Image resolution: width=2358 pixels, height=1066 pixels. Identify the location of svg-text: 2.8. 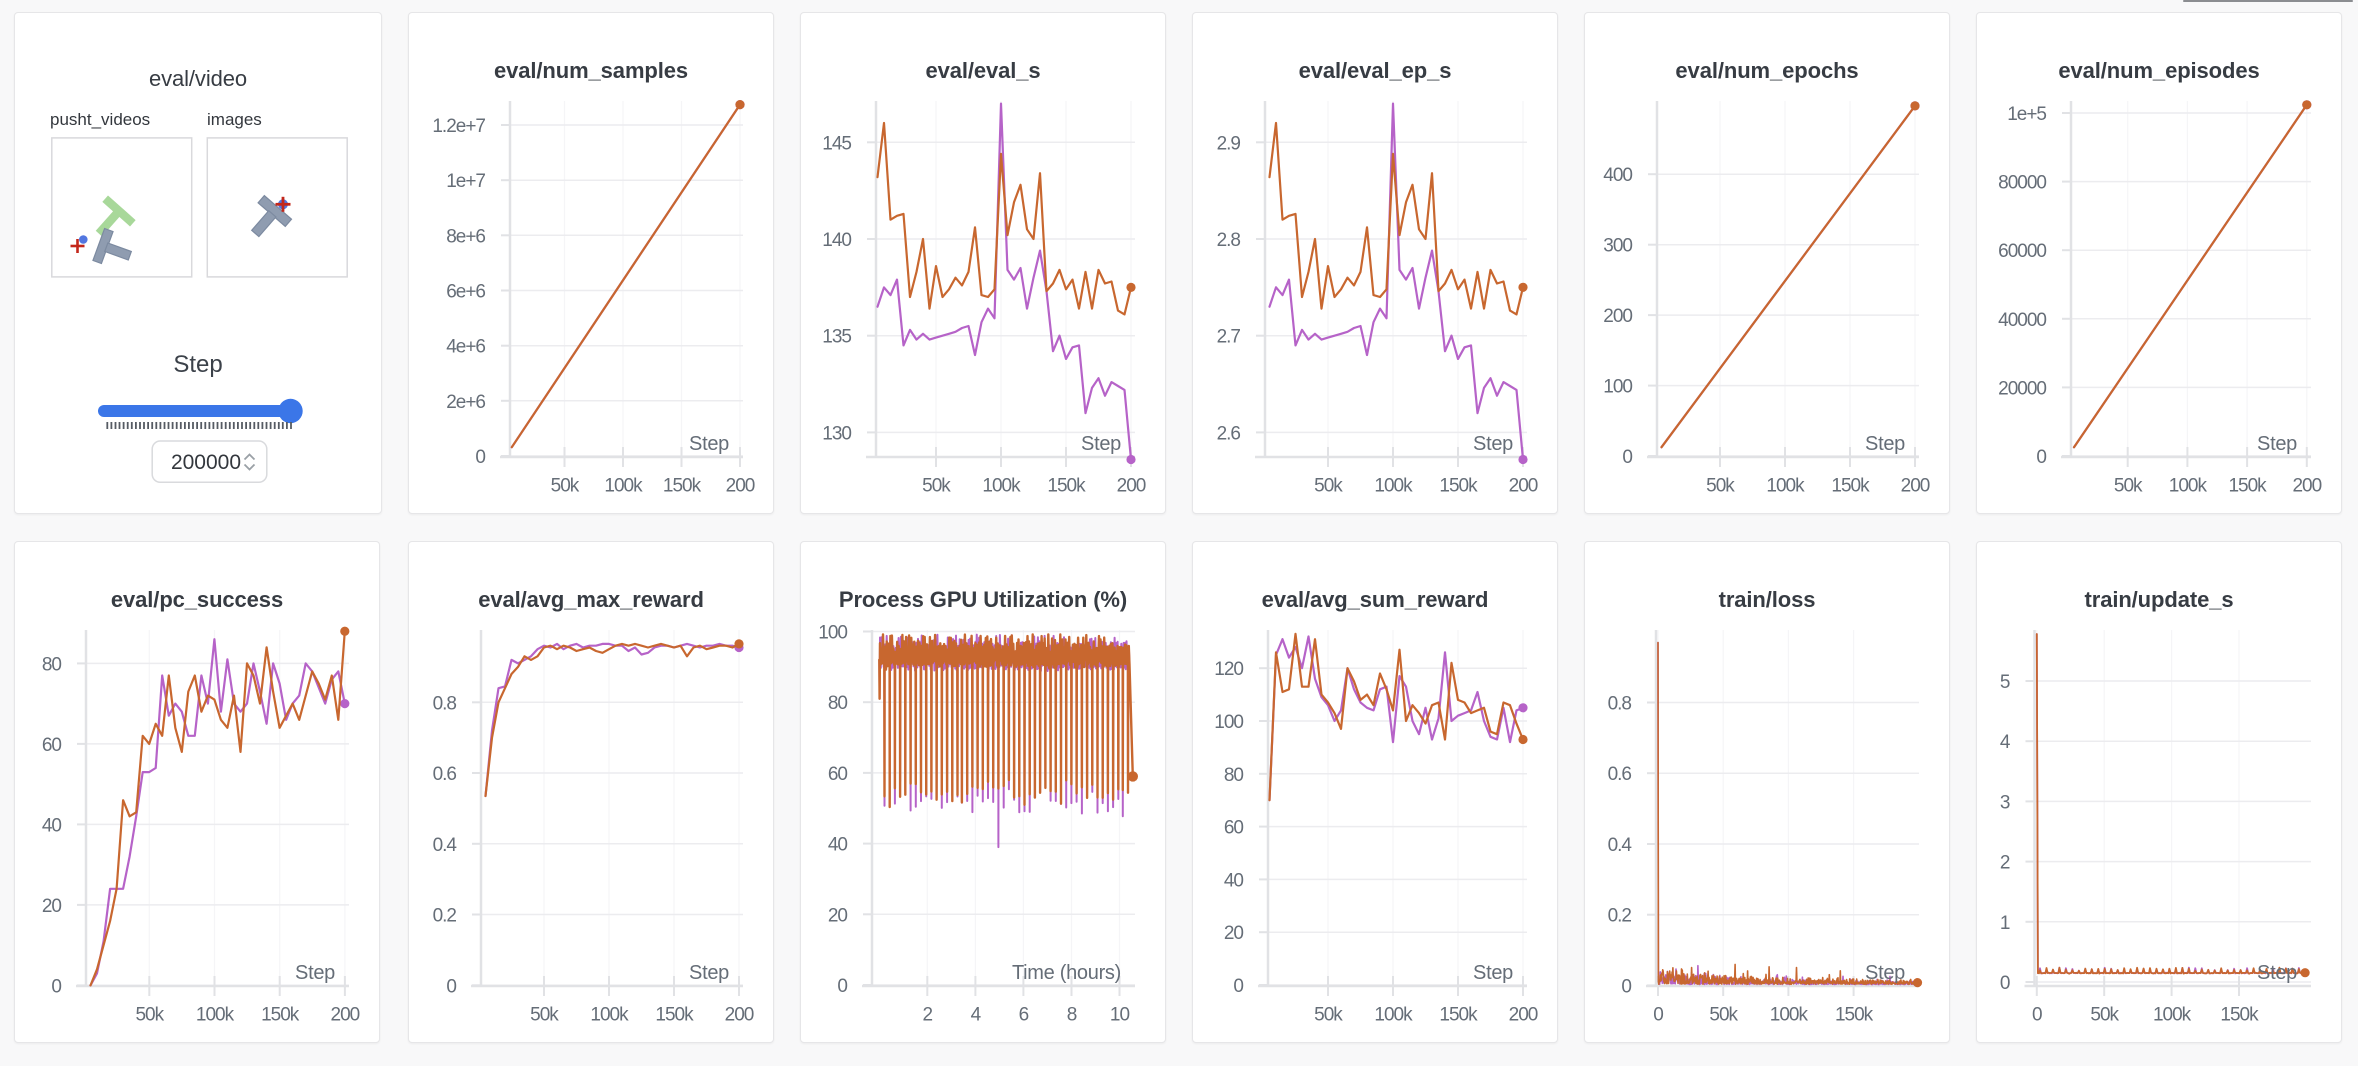
(1229, 240).